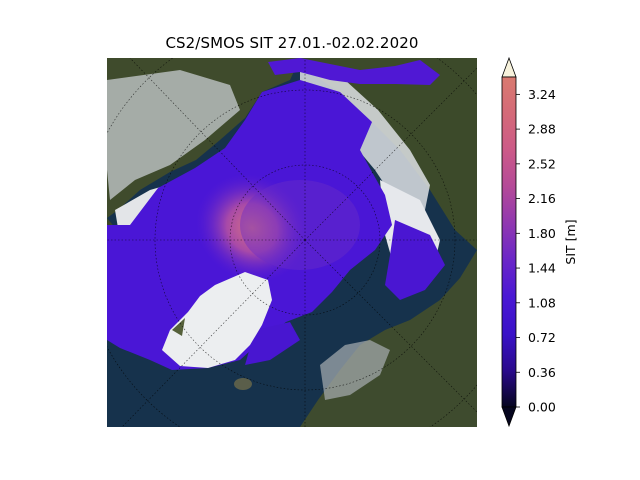 This screenshot has width=640, height=480. Describe the element at coordinates (542, 268) in the screenshot. I see `colorbar-tick-label: 1.44` at that location.